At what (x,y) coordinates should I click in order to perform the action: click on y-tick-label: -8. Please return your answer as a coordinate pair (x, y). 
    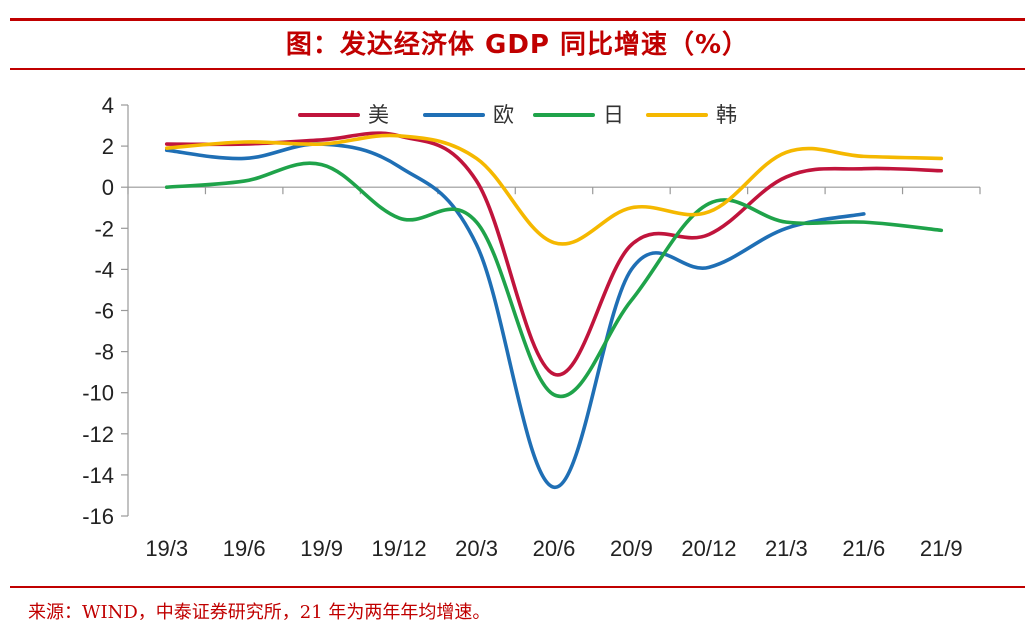
    Looking at the image, I should click on (104, 352).